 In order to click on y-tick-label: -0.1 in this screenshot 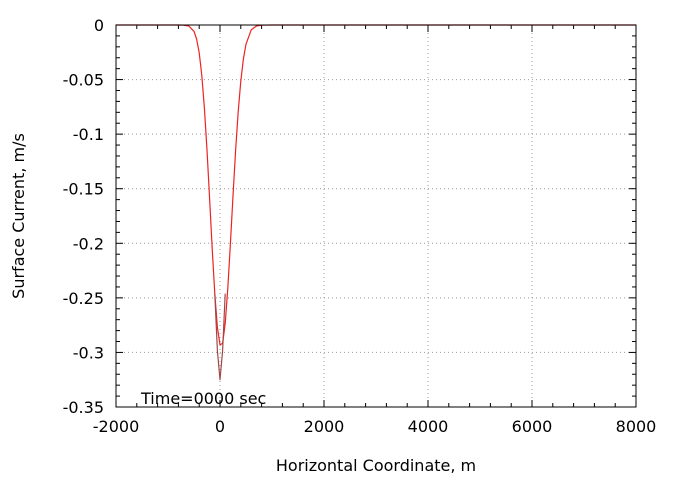, I will do `click(88, 134)`.